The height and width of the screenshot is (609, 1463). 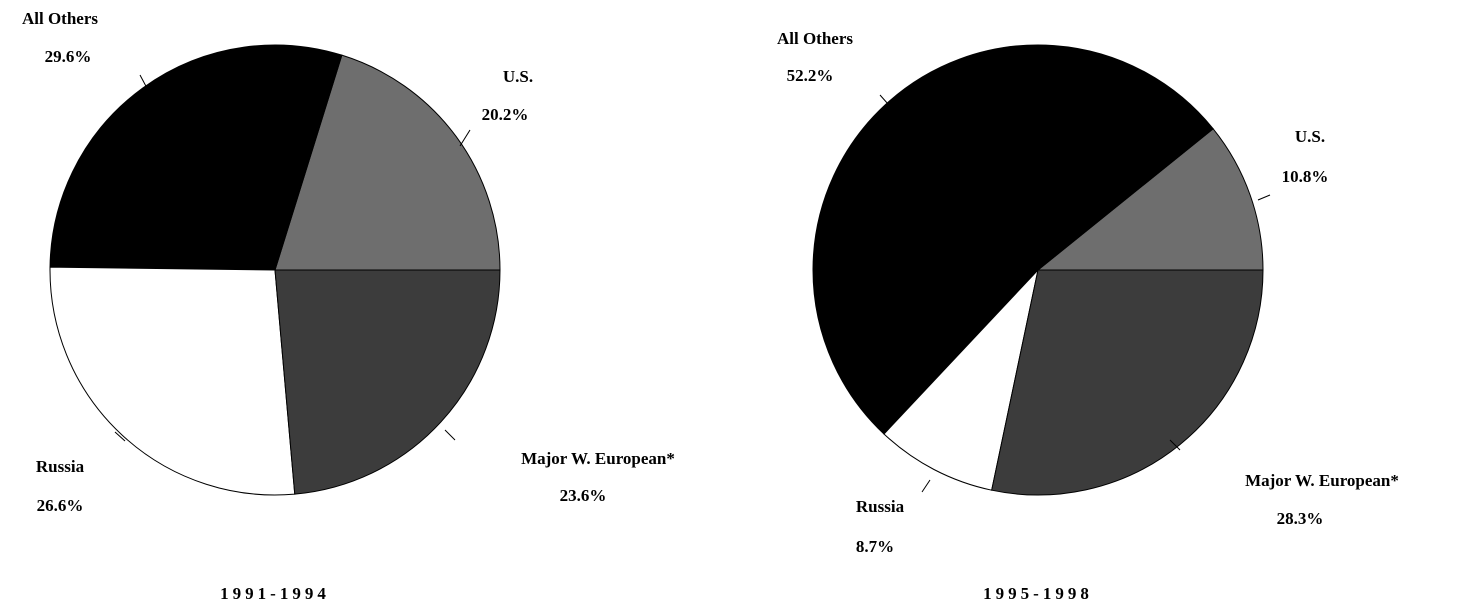 What do you see at coordinates (1305, 176) in the screenshot?
I see `slice-value-label: 10.8%` at bounding box center [1305, 176].